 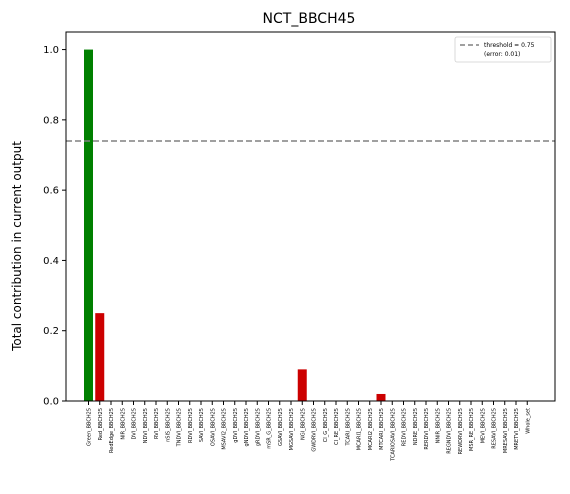 I want to click on bar-MTCARI_BBCH25, so click(x=381, y=397).